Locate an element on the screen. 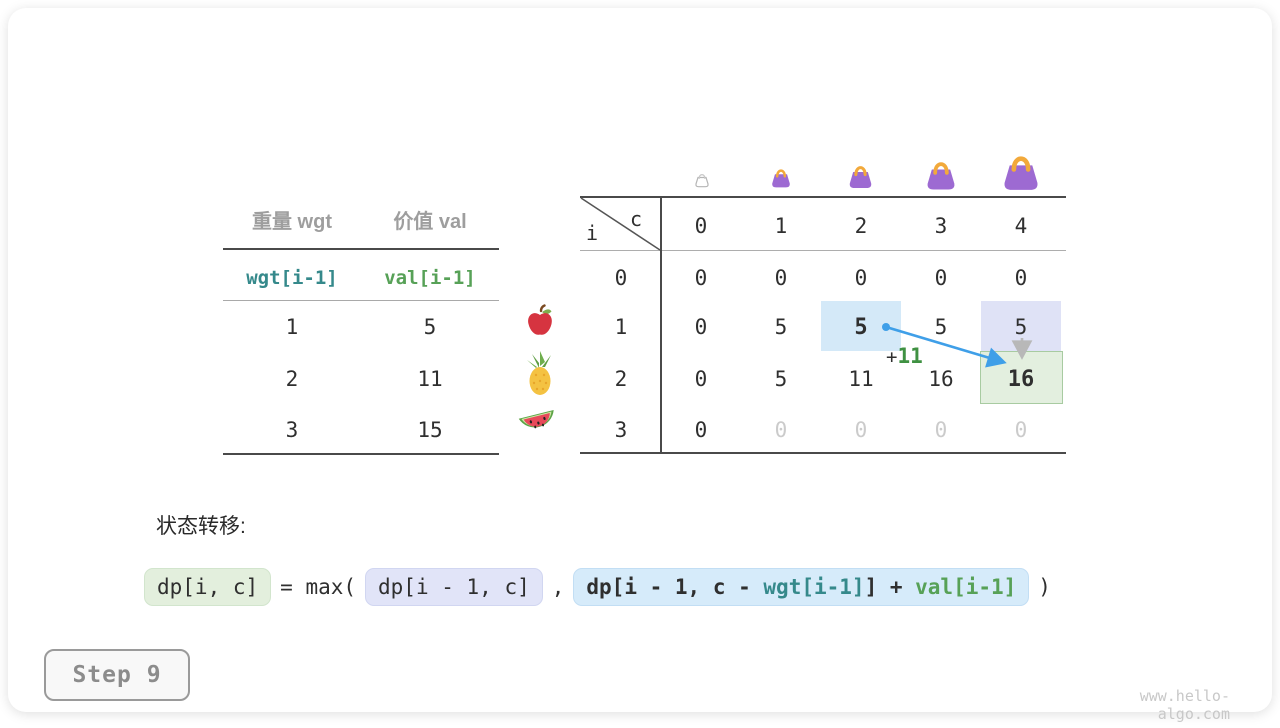 This screenshot has width=1280, height=728. item-val: 5 is located at coordinates (430, 327).